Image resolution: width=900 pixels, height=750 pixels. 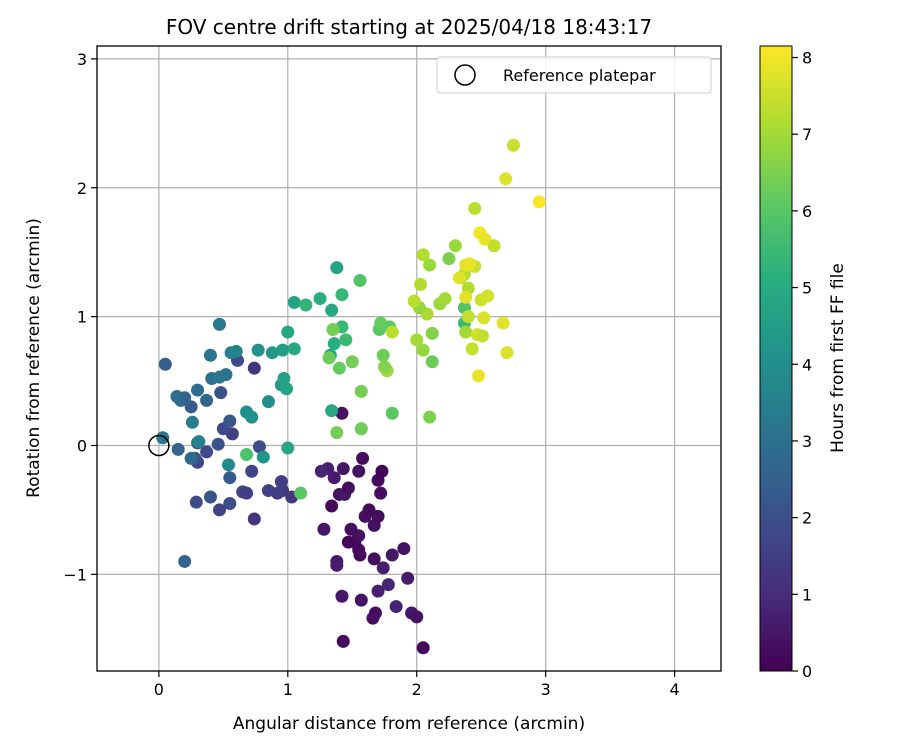 What do you see at coordinates (82, 188) in the screenshot?
I see `y-tick-label: 2` at bounding box center [82, 188].